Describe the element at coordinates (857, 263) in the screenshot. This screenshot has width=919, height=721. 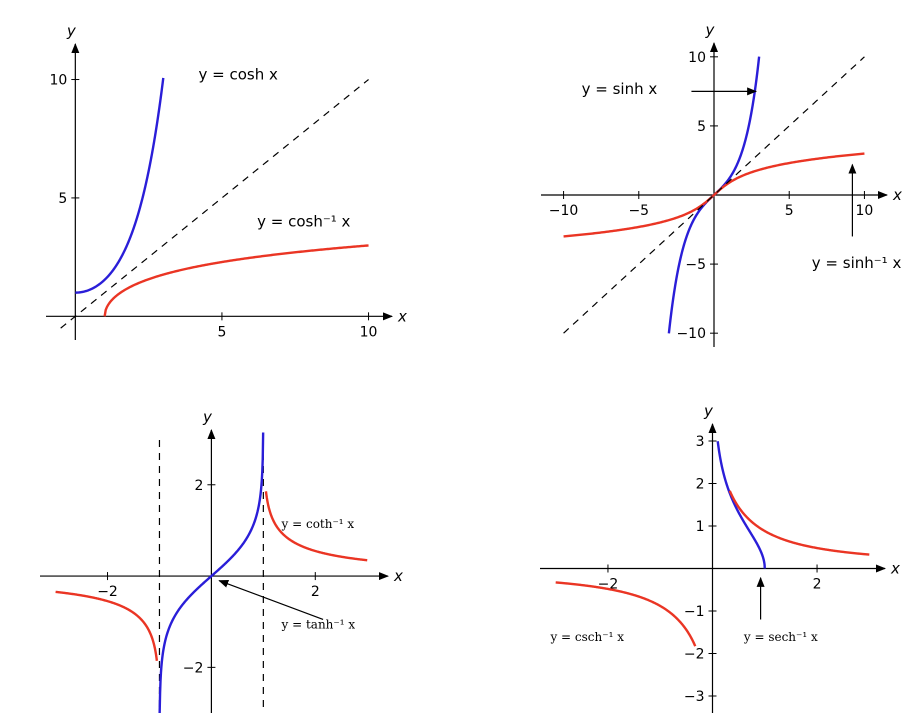
I see `annotation-label: y = sinh⁻¹ x` at that location.